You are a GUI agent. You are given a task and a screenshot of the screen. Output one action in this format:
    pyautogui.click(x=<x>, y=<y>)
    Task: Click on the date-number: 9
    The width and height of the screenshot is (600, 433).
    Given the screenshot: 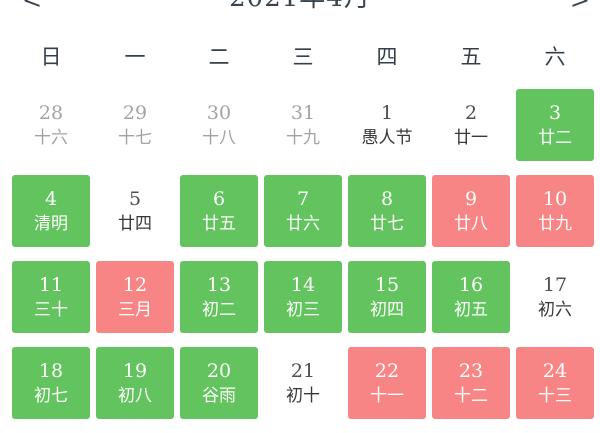 What is the action you would take?
    pyautogui.click(x=471, y=198)
    